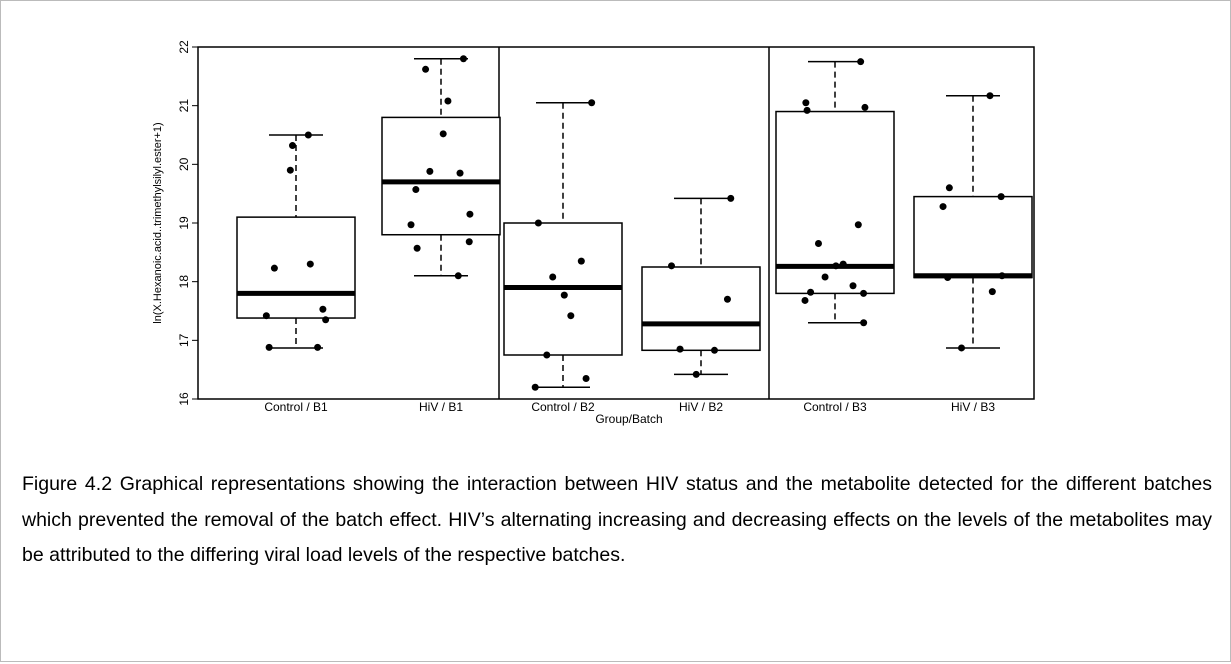 The height and width of the screenshot is (664, 1231). Describe the element at coordinates (563, 407) in the screenshot. I see `x-tick-label: Control / B2` at that location.